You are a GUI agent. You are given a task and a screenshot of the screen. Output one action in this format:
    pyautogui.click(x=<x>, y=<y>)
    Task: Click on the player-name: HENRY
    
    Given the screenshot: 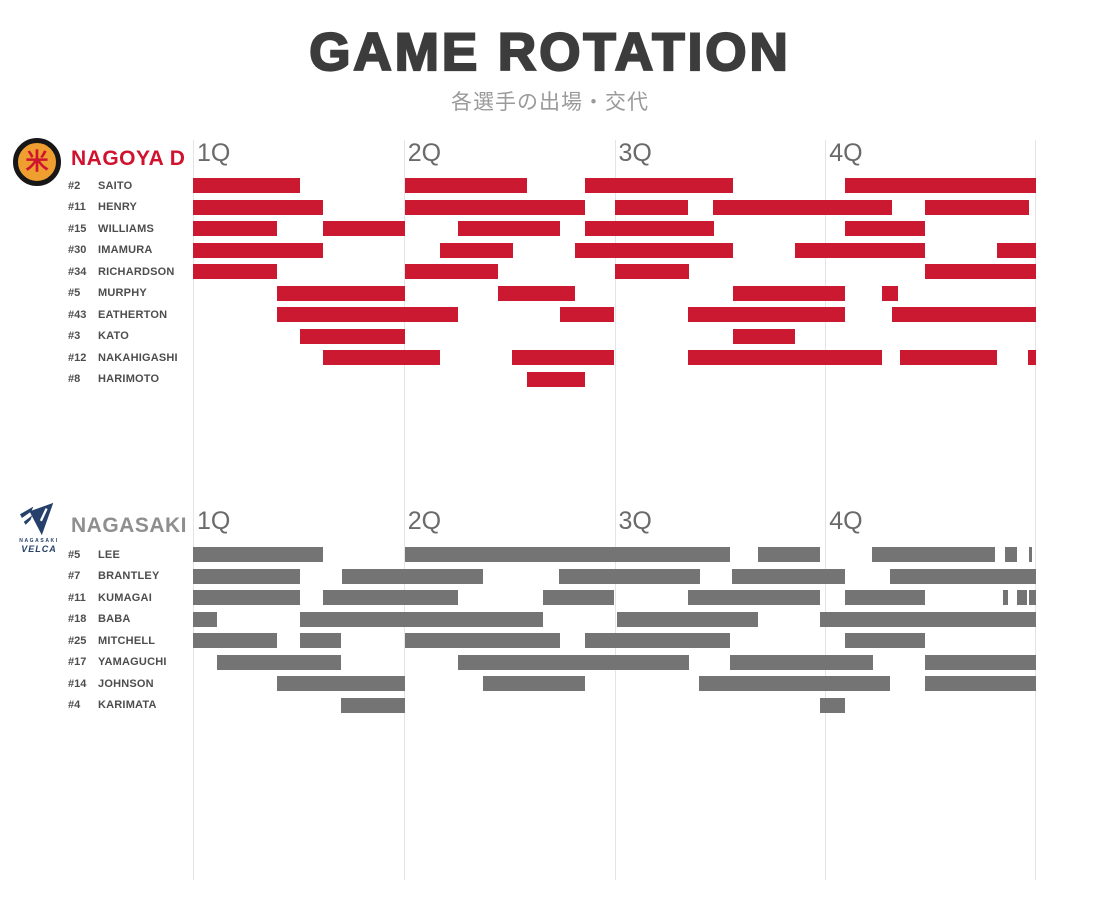 What is the action you would take?
    pyautogui.click(x=118, y=207)
    